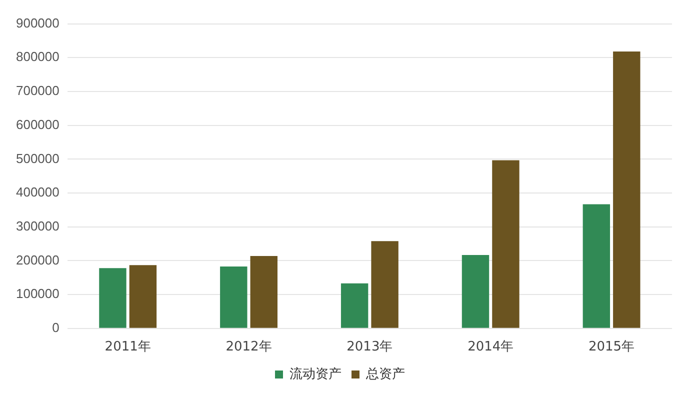  Describe the element at coordinates (38, 192) in the screenshot. I see `y-tick-label: 400000` at that location.